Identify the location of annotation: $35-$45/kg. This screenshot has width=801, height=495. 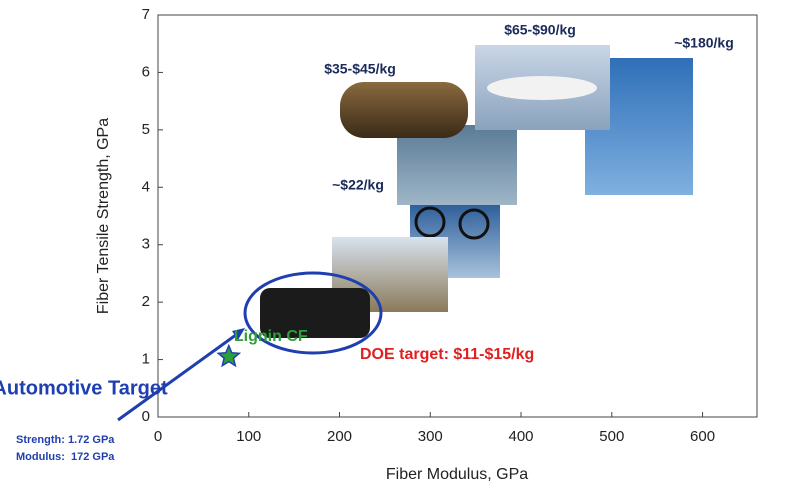
(360, 69).